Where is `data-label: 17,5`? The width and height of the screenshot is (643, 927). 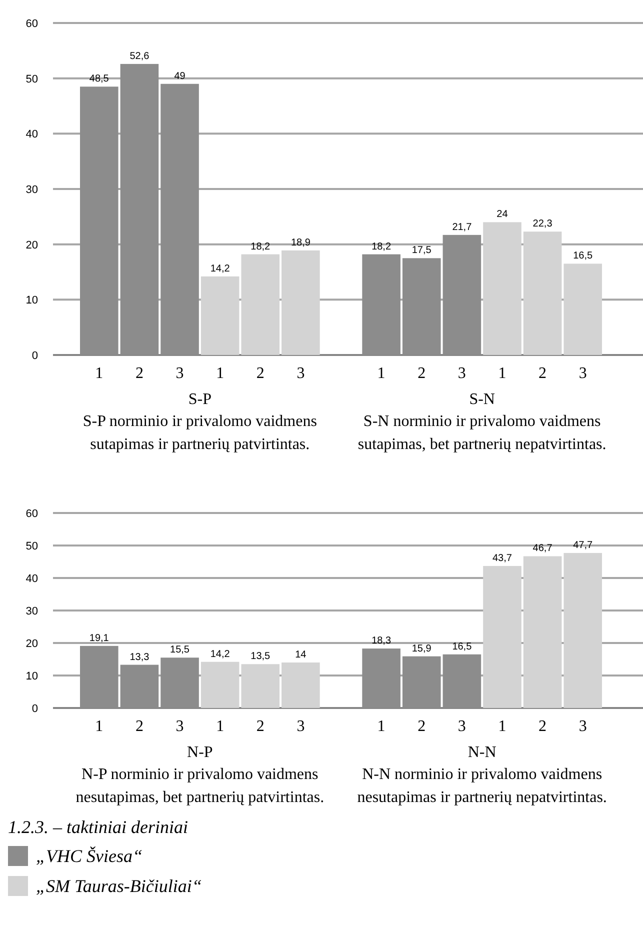
data-label: 17,5 is located at coordinates (422, 250).